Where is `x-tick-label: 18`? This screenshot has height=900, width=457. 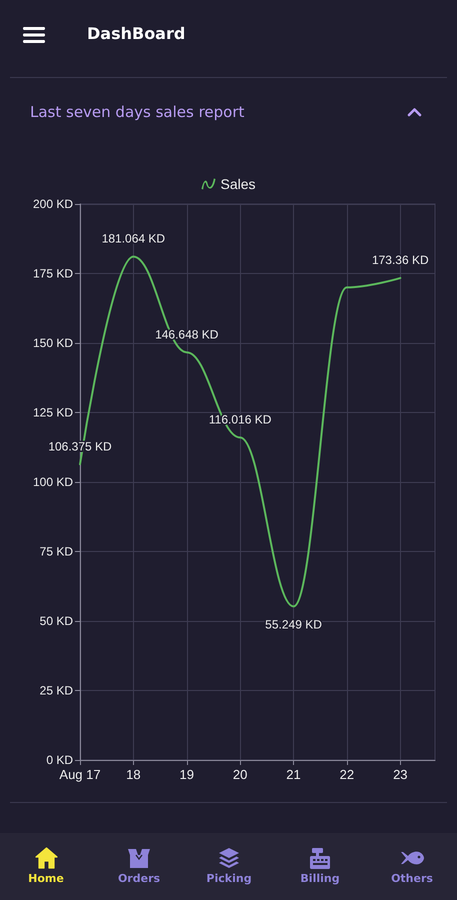
x-tick-label: 18 is located at coordinates (133, 774).